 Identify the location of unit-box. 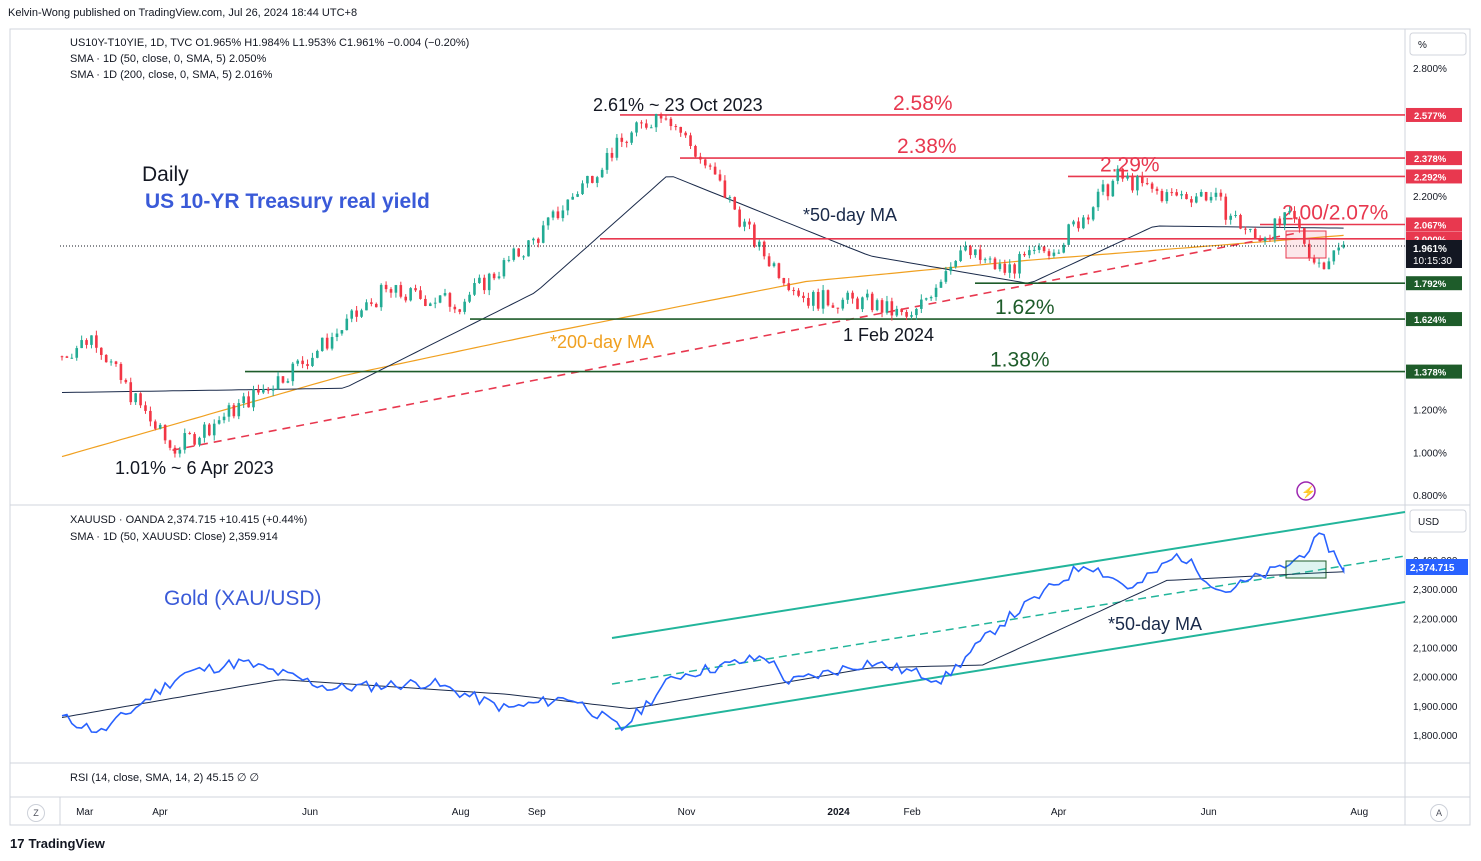
(1438, 44).